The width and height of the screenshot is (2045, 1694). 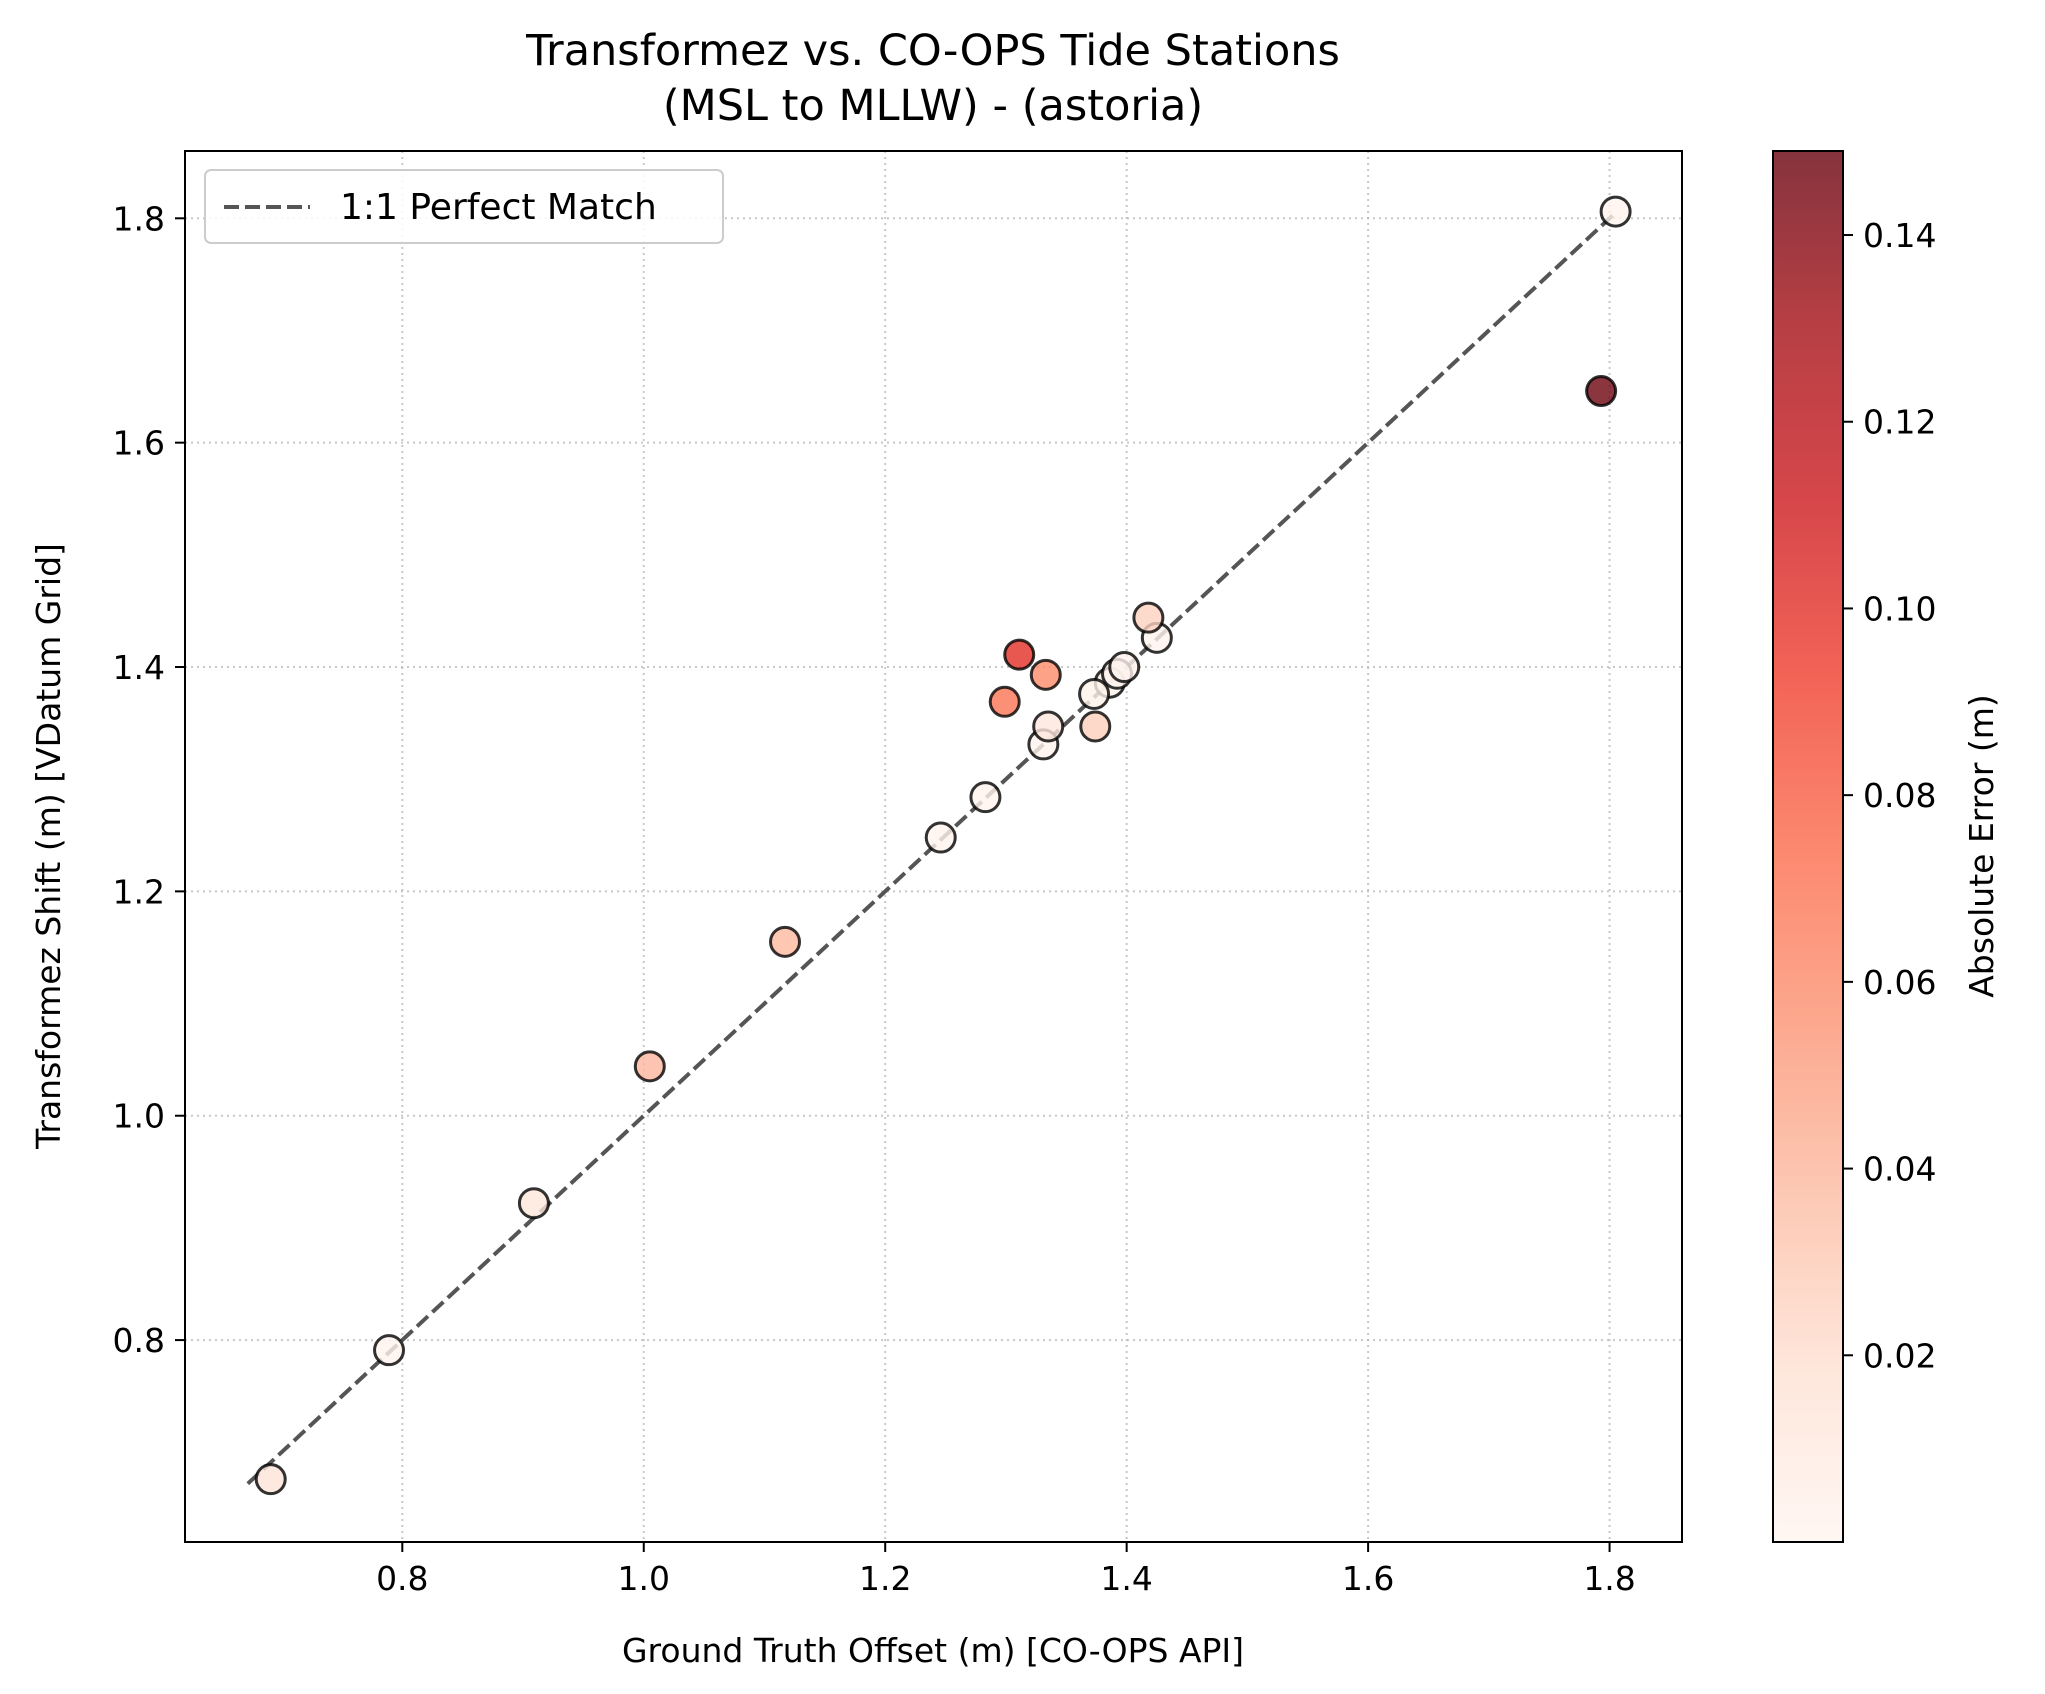 What do you see at coordinates (1126, 1578) in the screenshot?
I see `x-tick-label: 1.4` at bounding box center [1126, 1578].